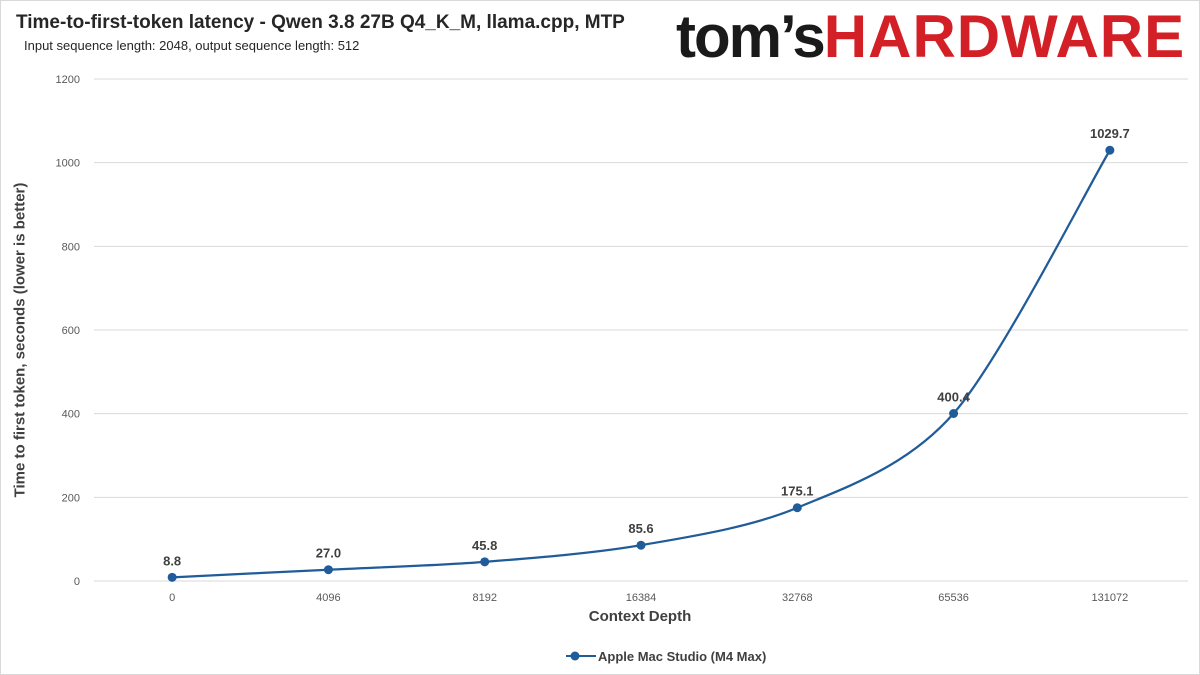  I want to click on x-tick-label: 65536, so click(953, 598).